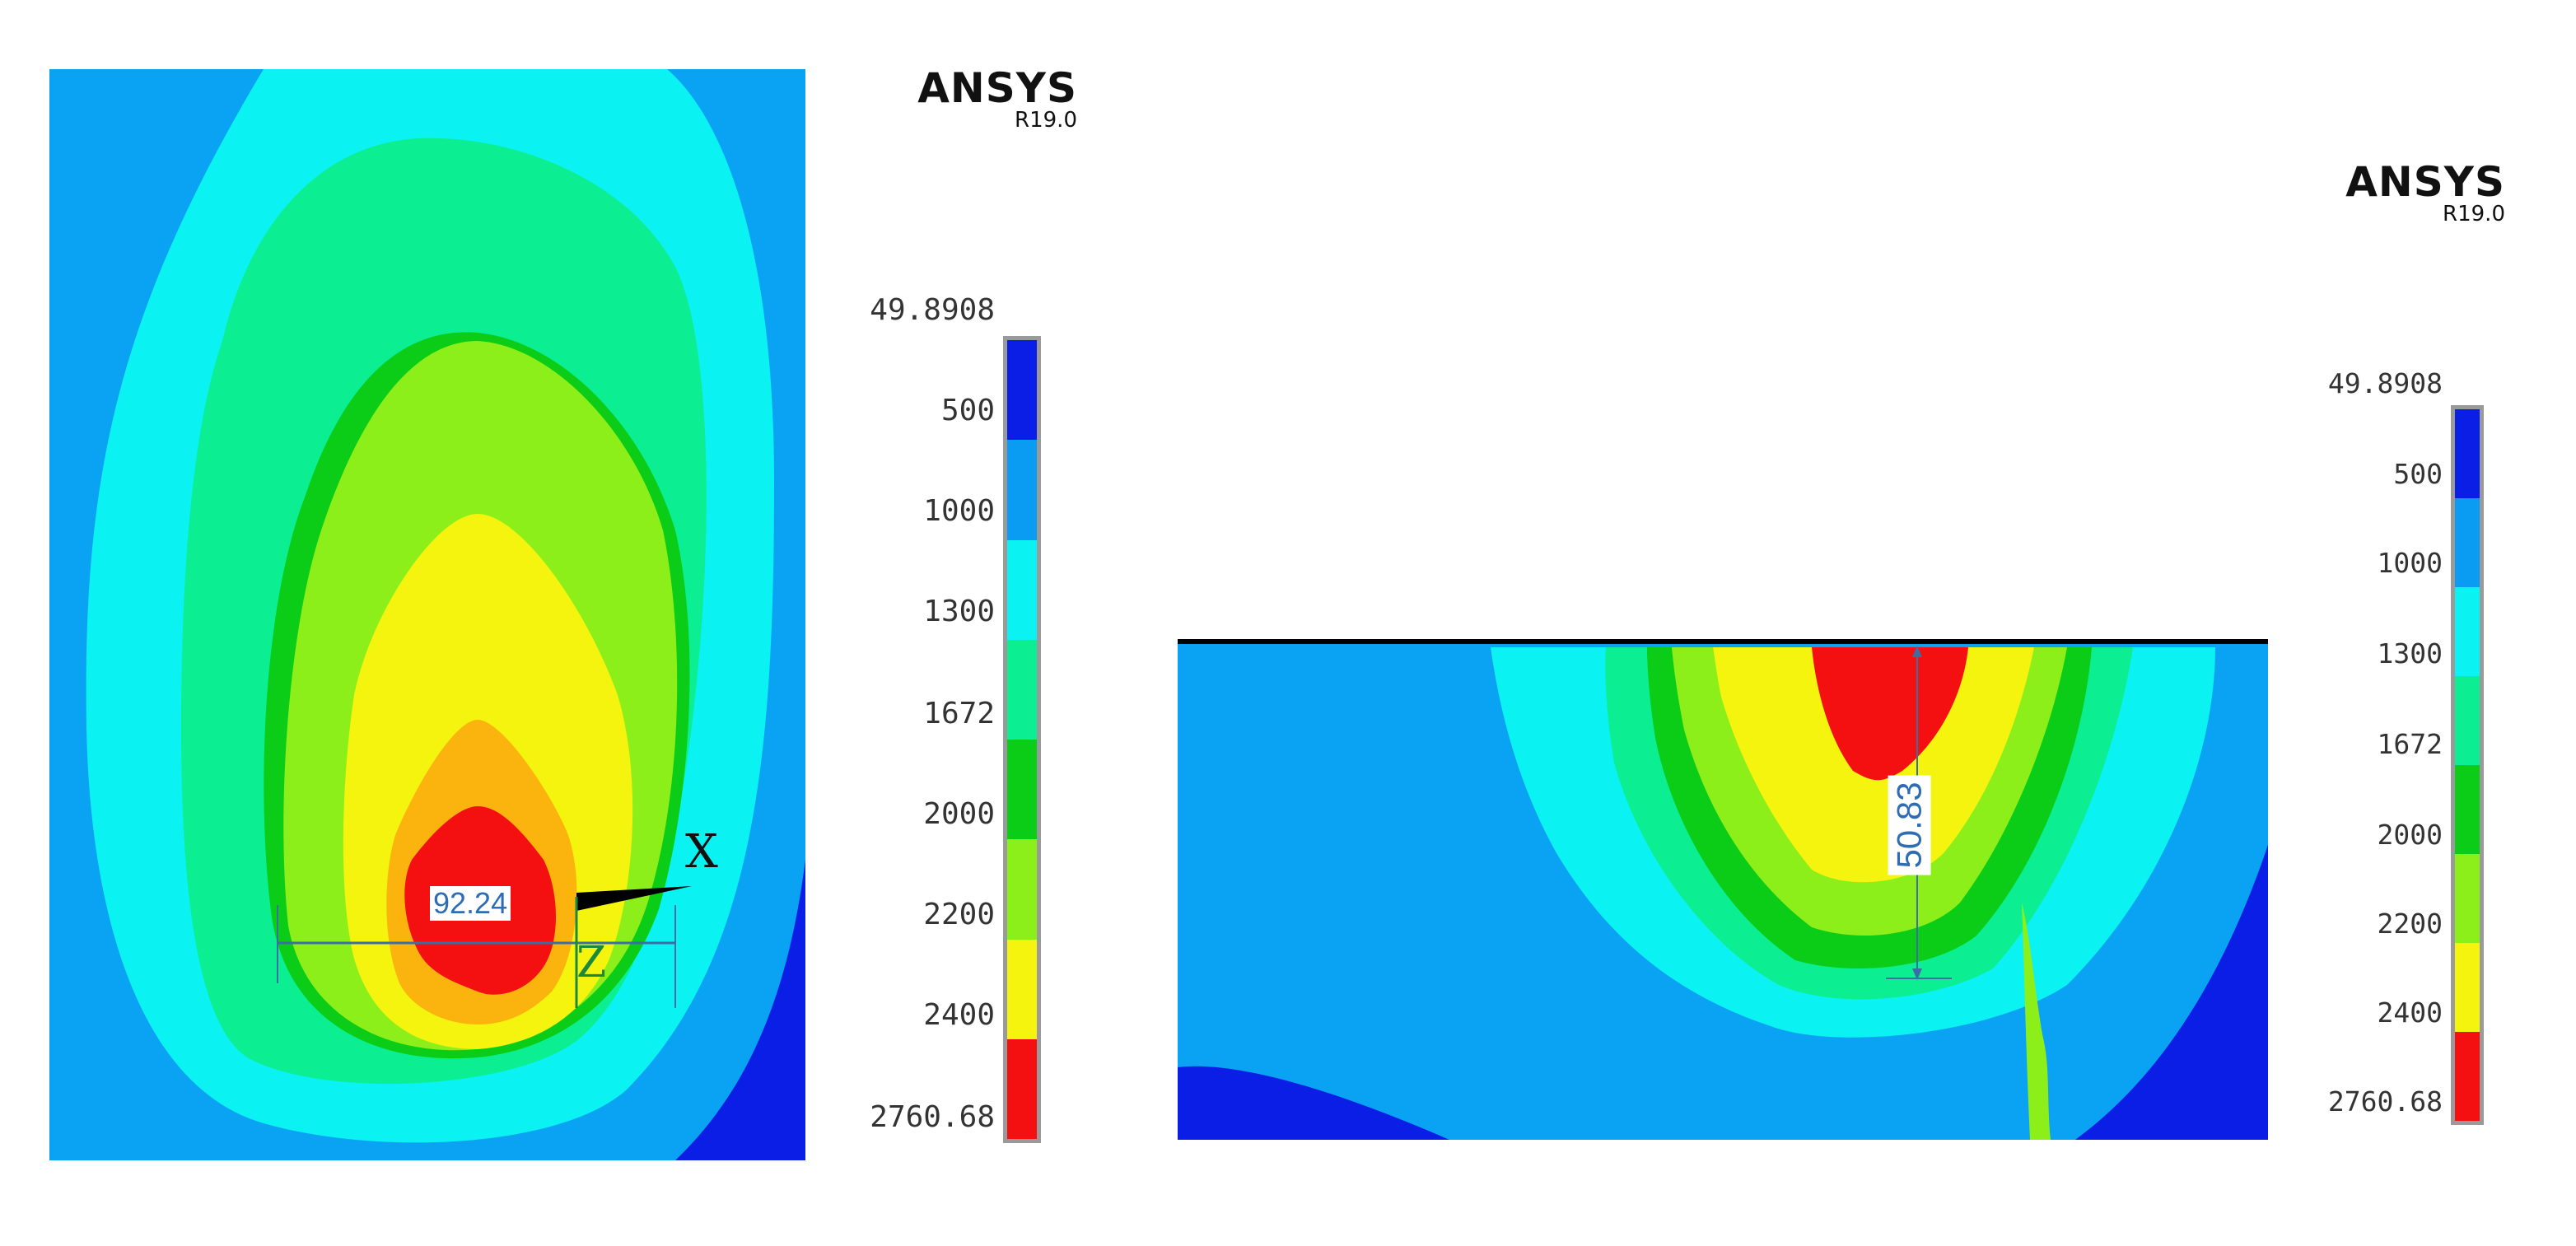 This screenshot has width=2576, height=1246. Describe the element at coordinates (634, 898) in the screenshot. I see `x-axis-arrow-icon` at that location.